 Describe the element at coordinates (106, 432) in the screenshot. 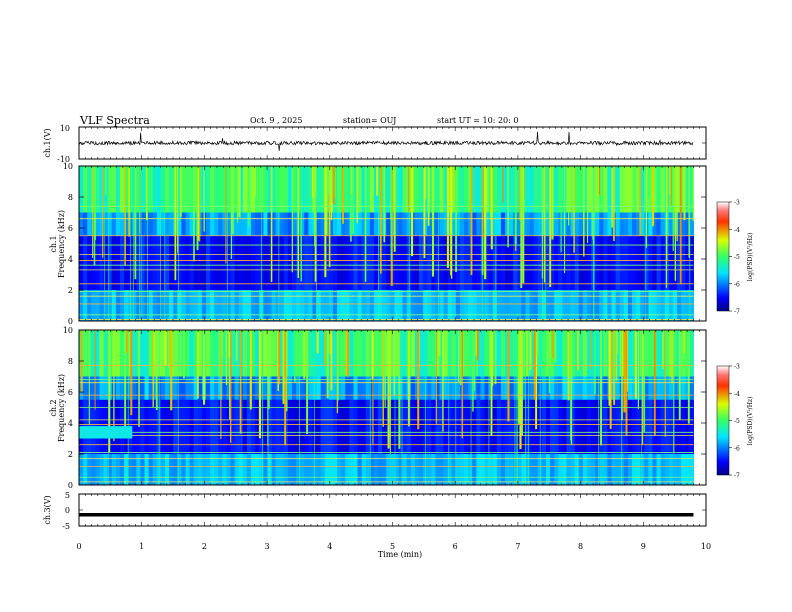

I see `ch2-emission-block` at that location.